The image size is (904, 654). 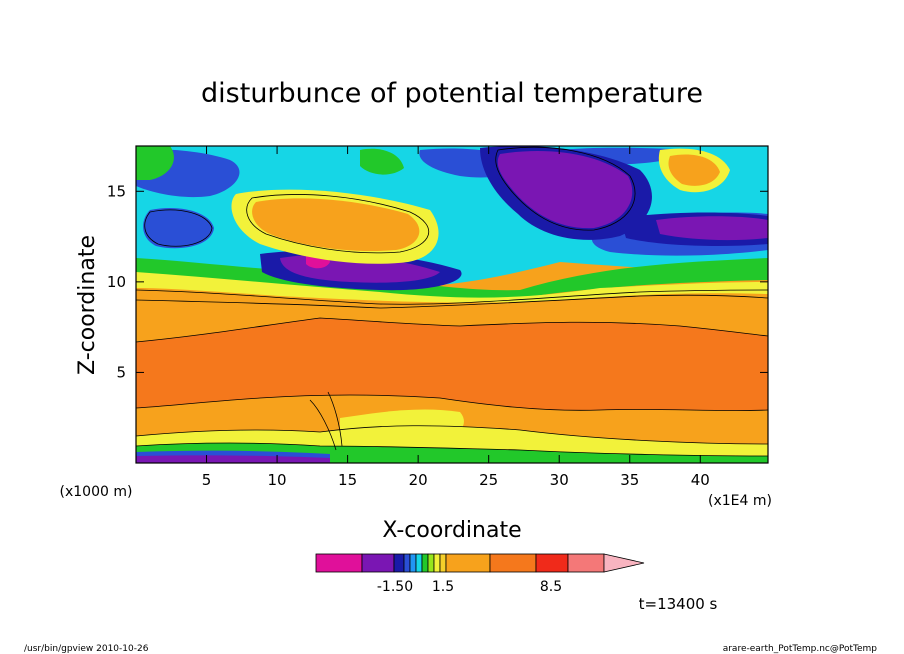 I want to click on x-tick-label: 15, so click(x=347, y=480).